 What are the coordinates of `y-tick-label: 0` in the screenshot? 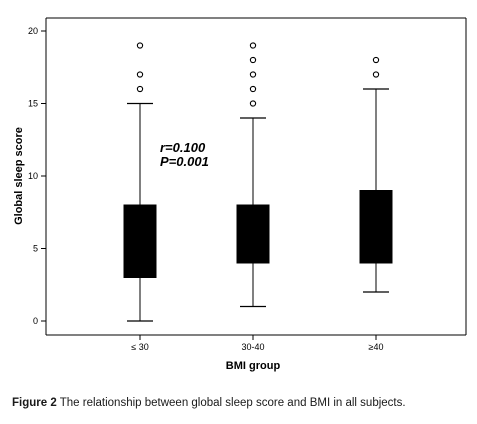 It's located at (35, 321).